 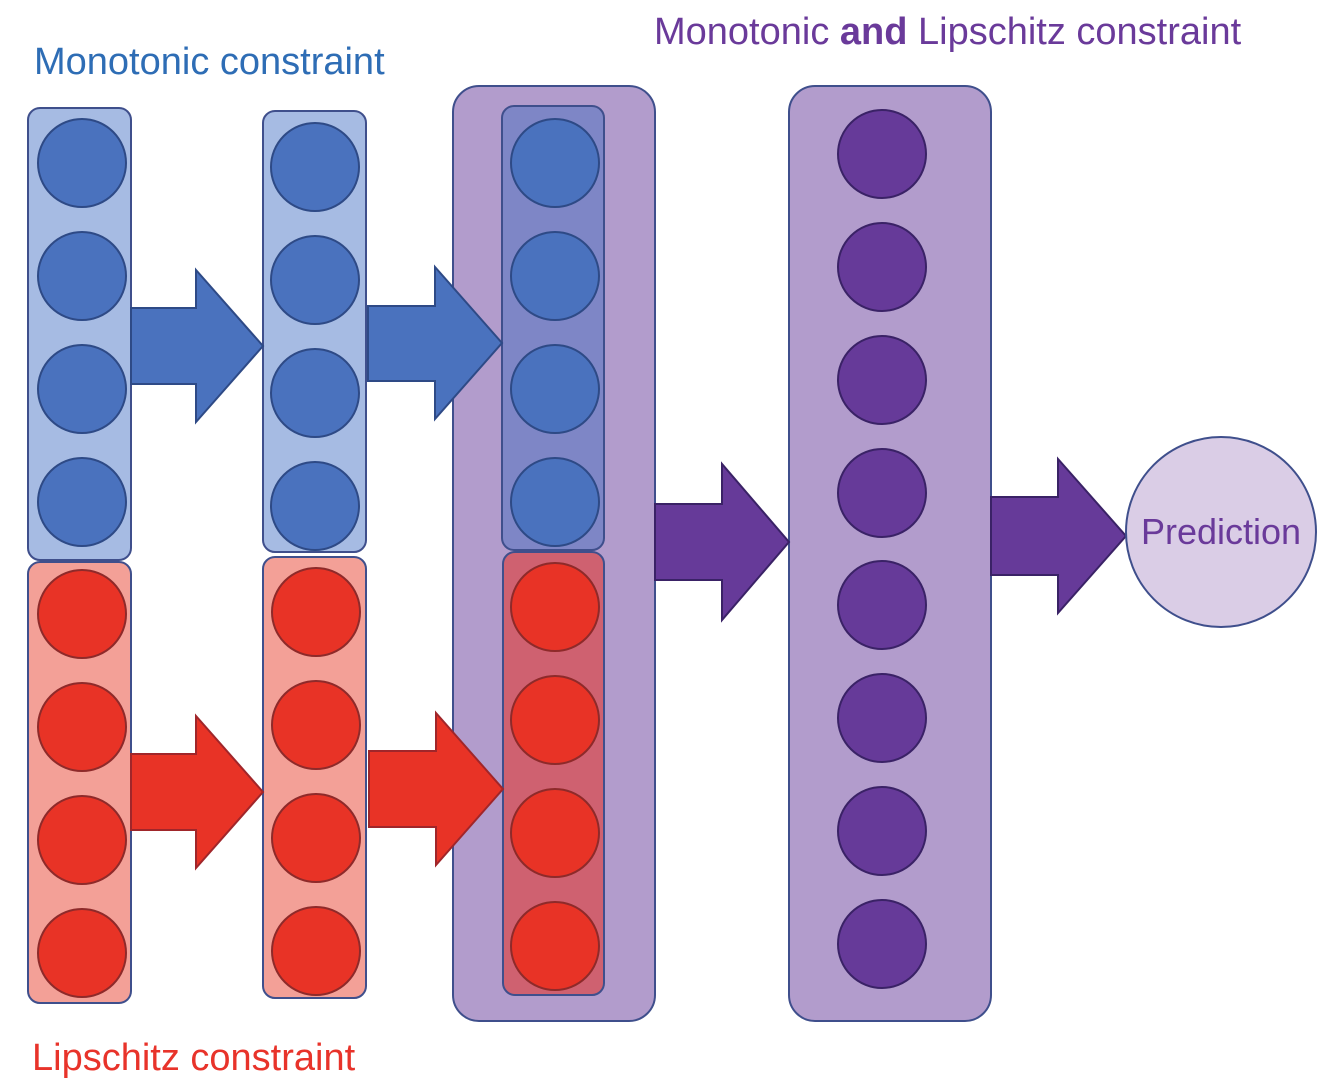 What do you see at coordinates (194, 1058) in the screenshot?
I see `lipschitz-constraint-label: Lipschitz constraint` at bounding box center [194, 1058].